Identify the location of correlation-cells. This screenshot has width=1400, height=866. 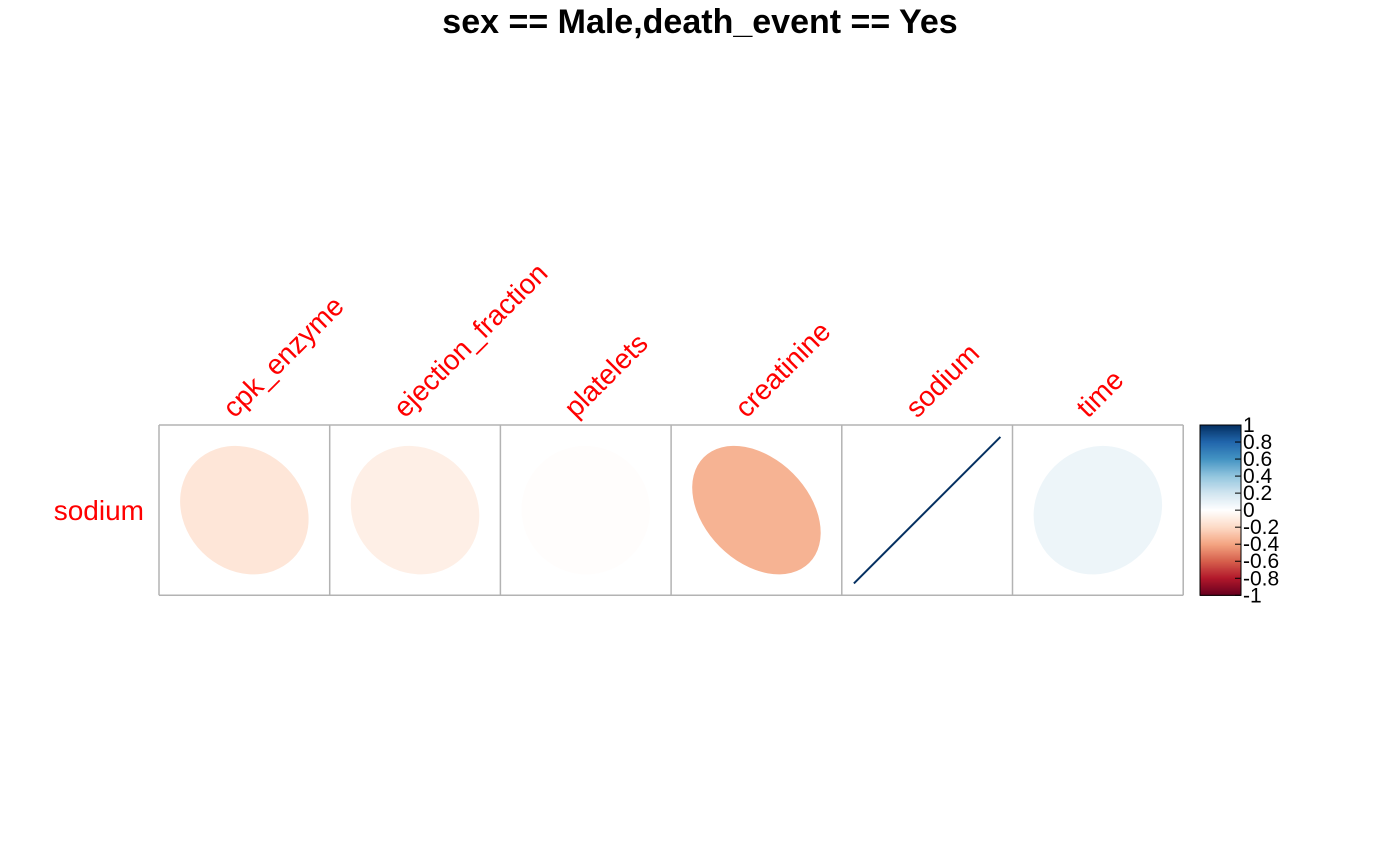
(671, 510).